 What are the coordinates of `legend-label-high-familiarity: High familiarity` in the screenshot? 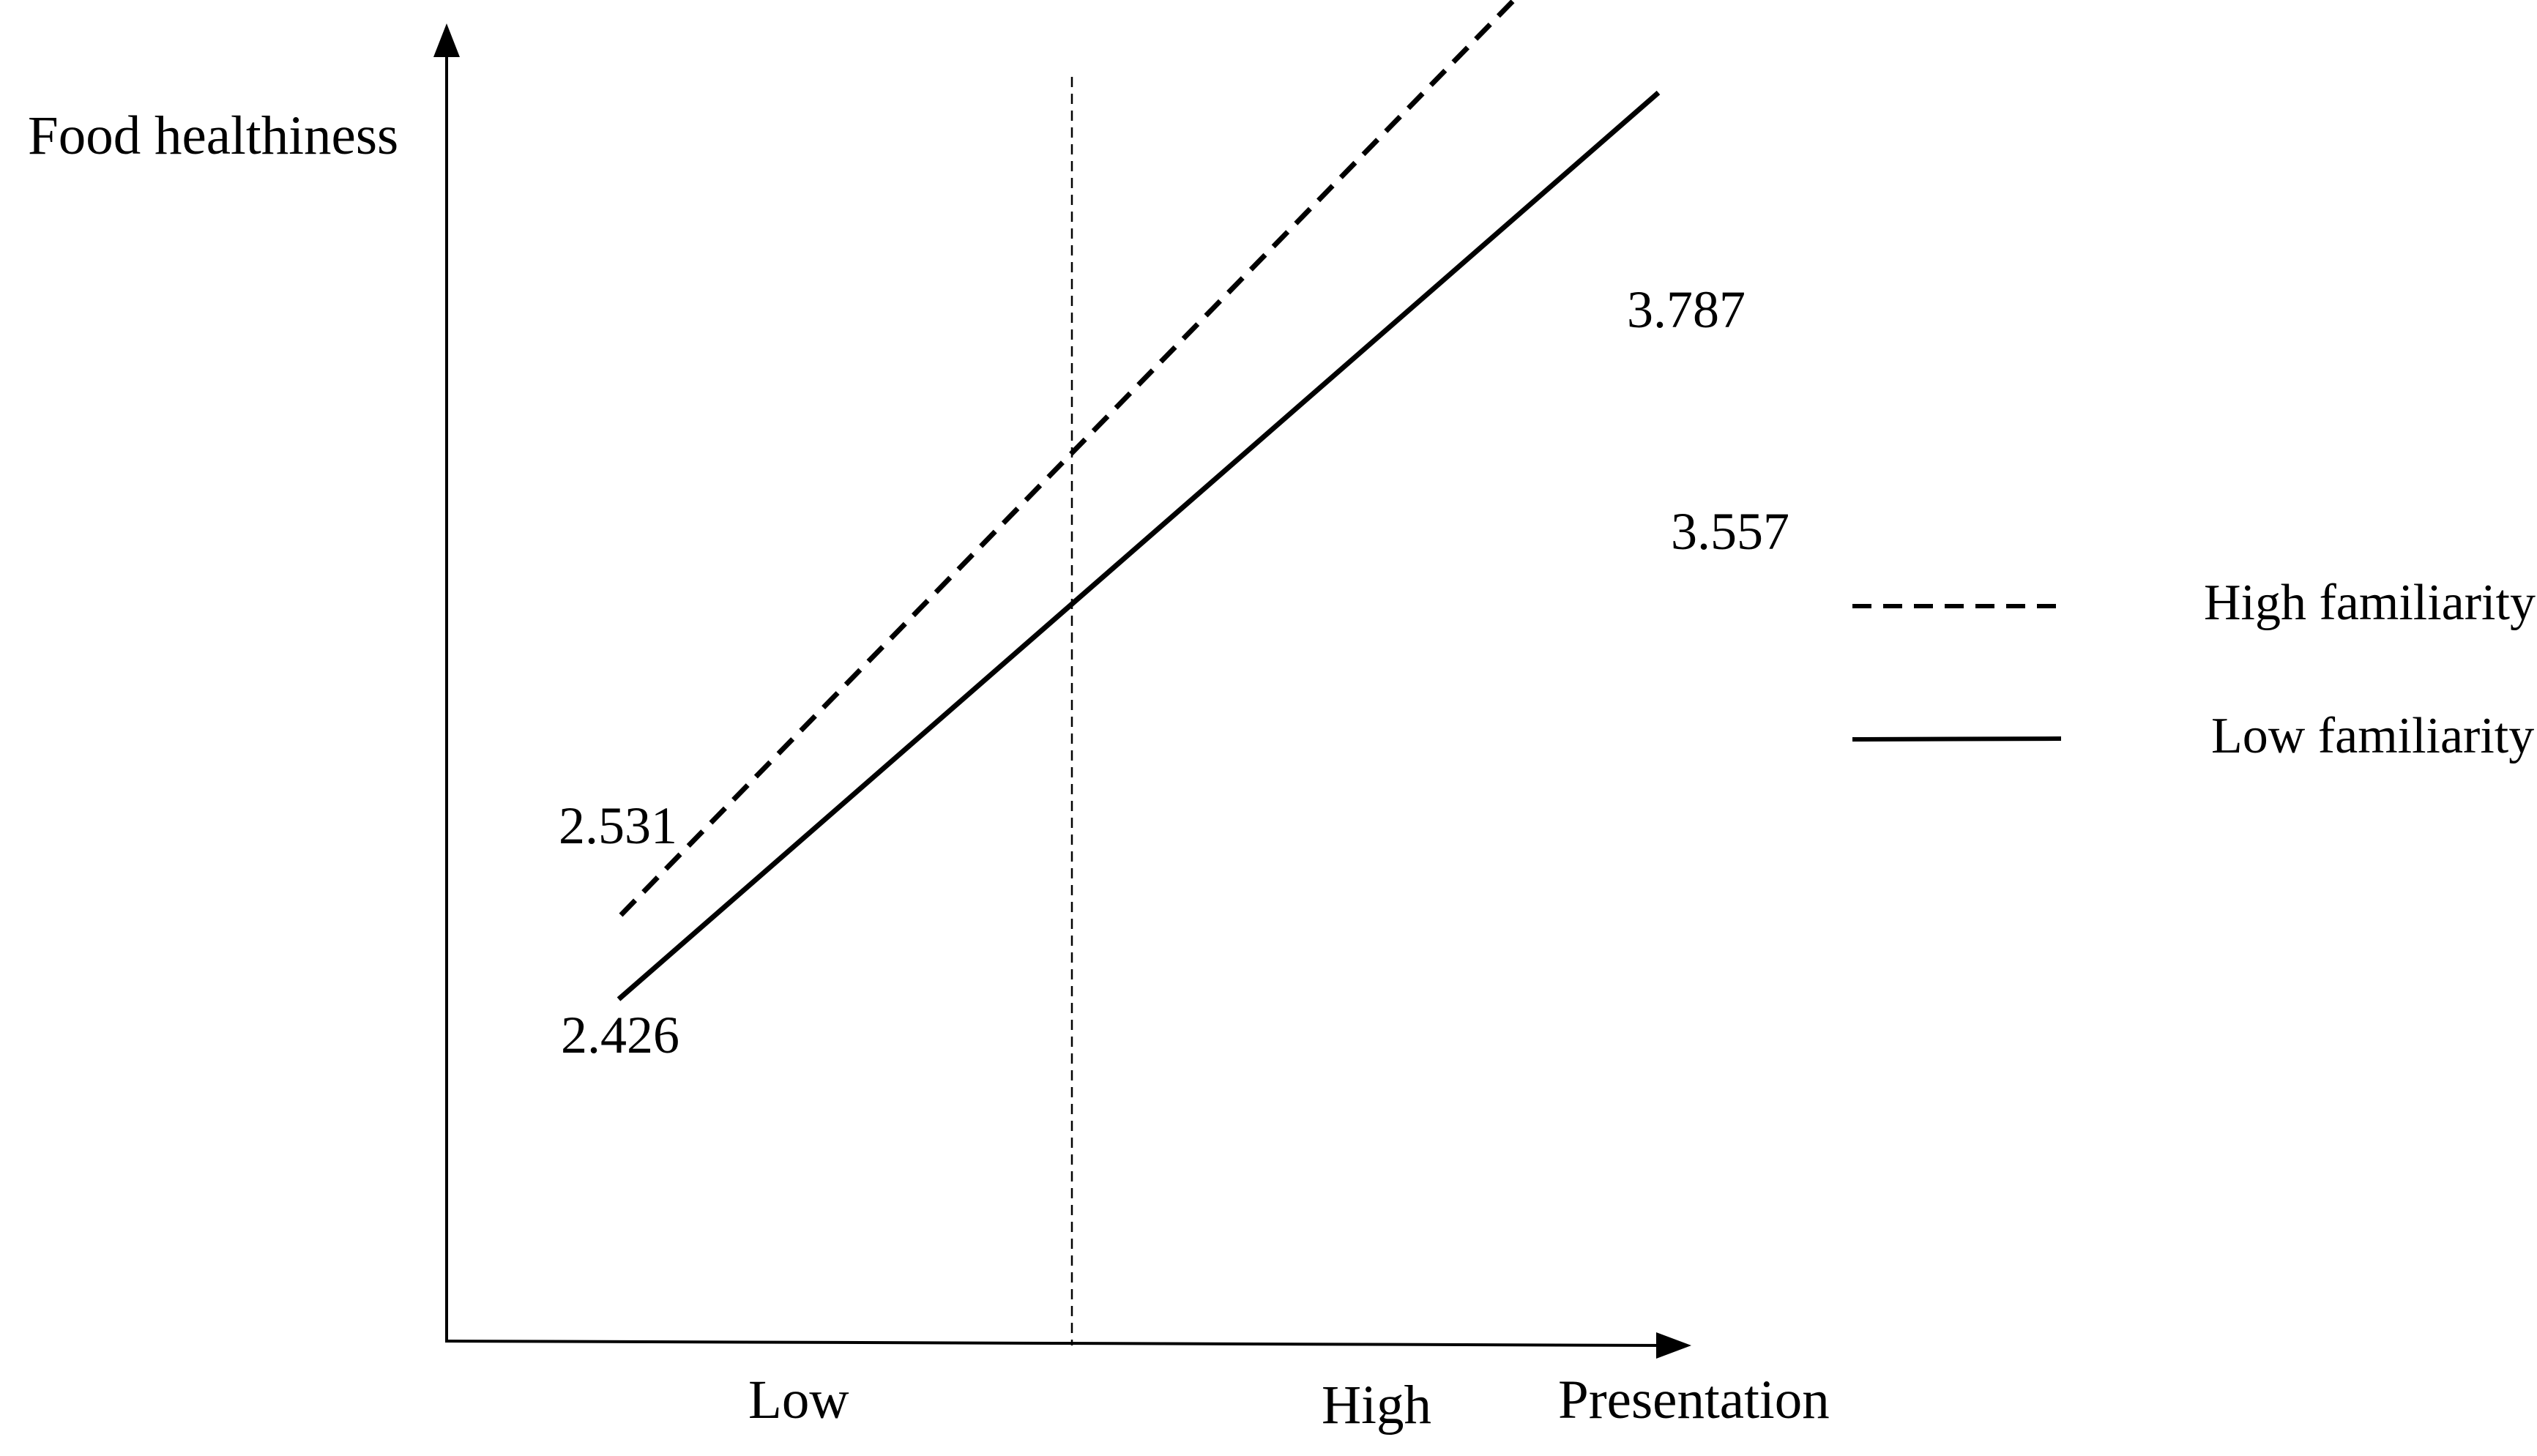 It's located at (2370, 603).